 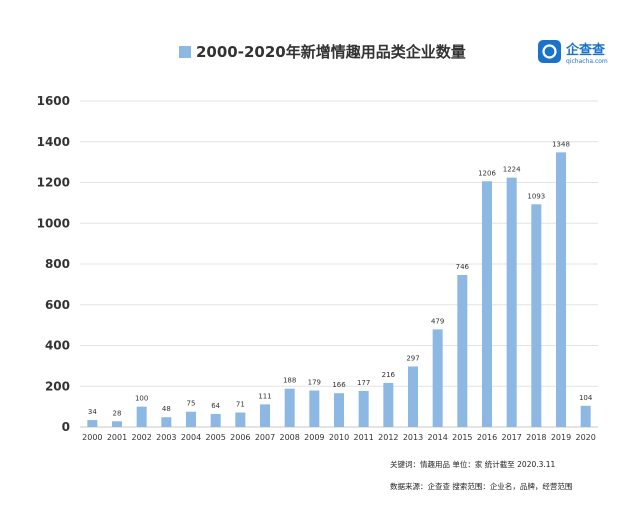 What do you see at coordinates (57, 386) in the screenshot?
I see `y-tick-label: 200` at bounding box center [57, 386].